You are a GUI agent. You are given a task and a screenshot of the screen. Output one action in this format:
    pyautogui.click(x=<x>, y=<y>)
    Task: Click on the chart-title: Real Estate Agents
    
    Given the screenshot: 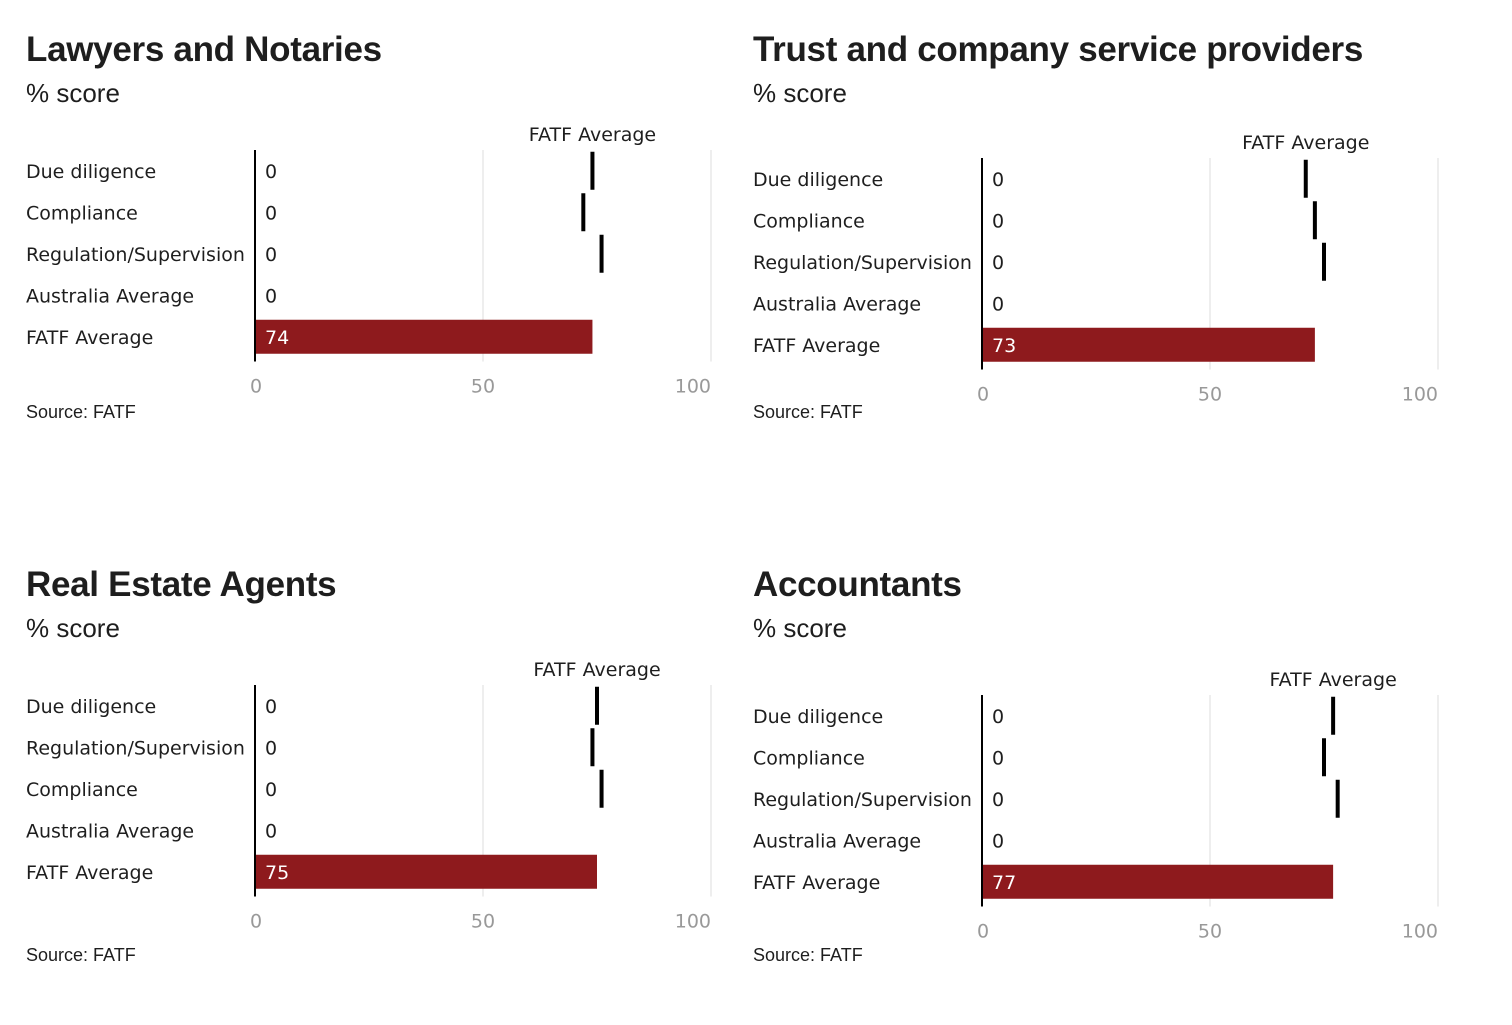 What is the action you would take?
    pyautogui.click(x=181, y=584)
    